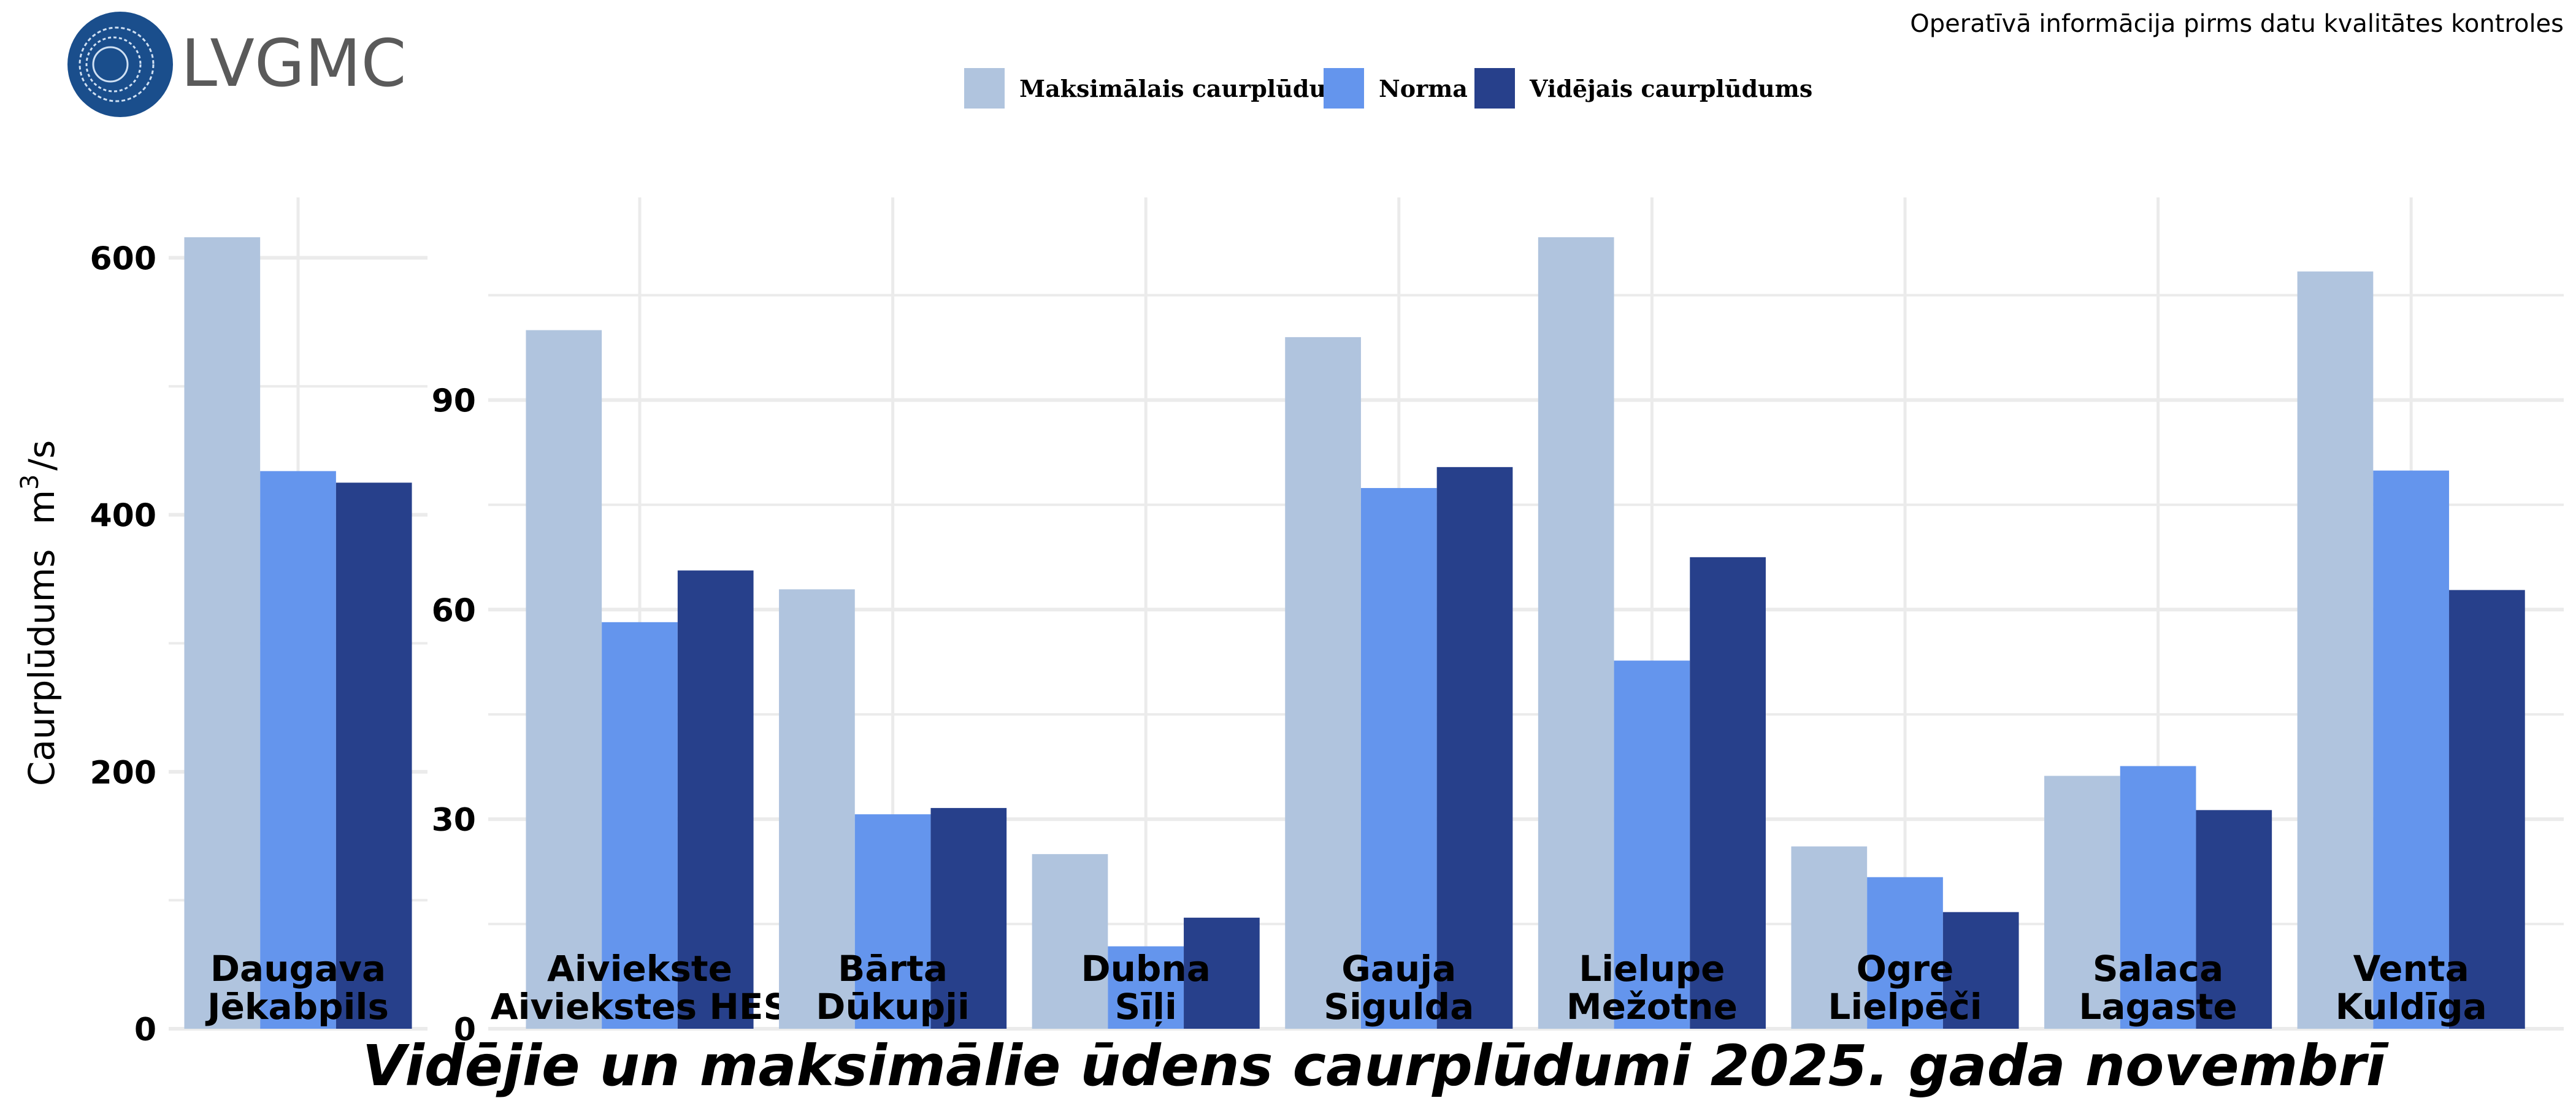  I want to click on lvgmc-logo: LVGMC, so click(237, 64).